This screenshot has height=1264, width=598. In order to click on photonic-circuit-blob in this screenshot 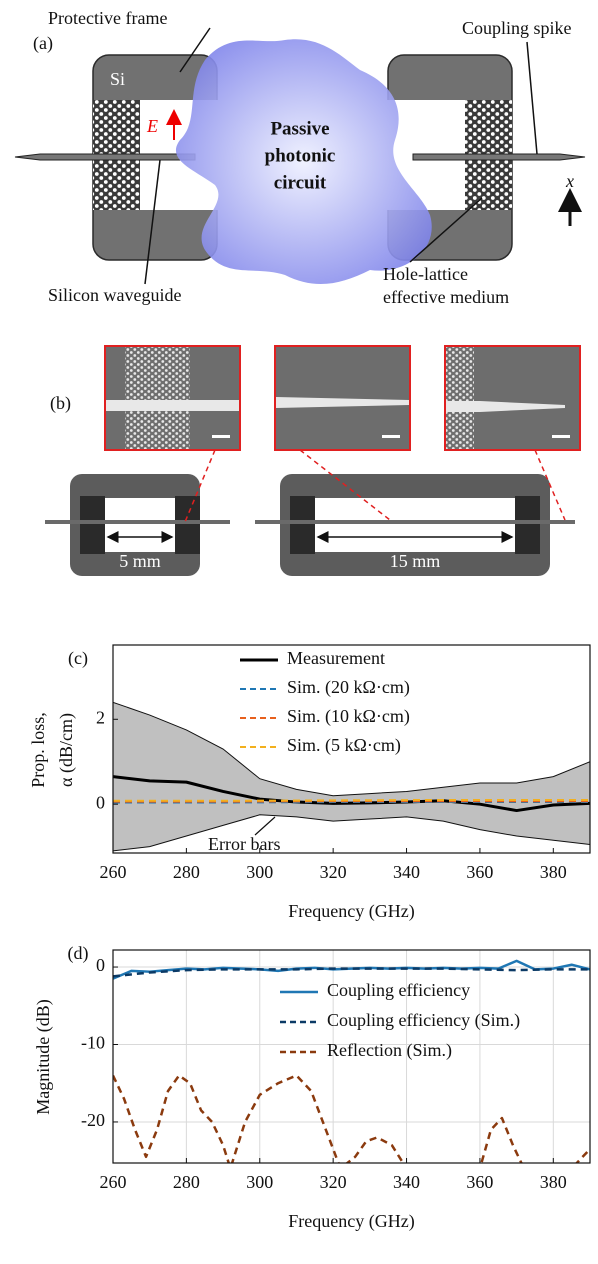, I will do `click(303, 162)`.